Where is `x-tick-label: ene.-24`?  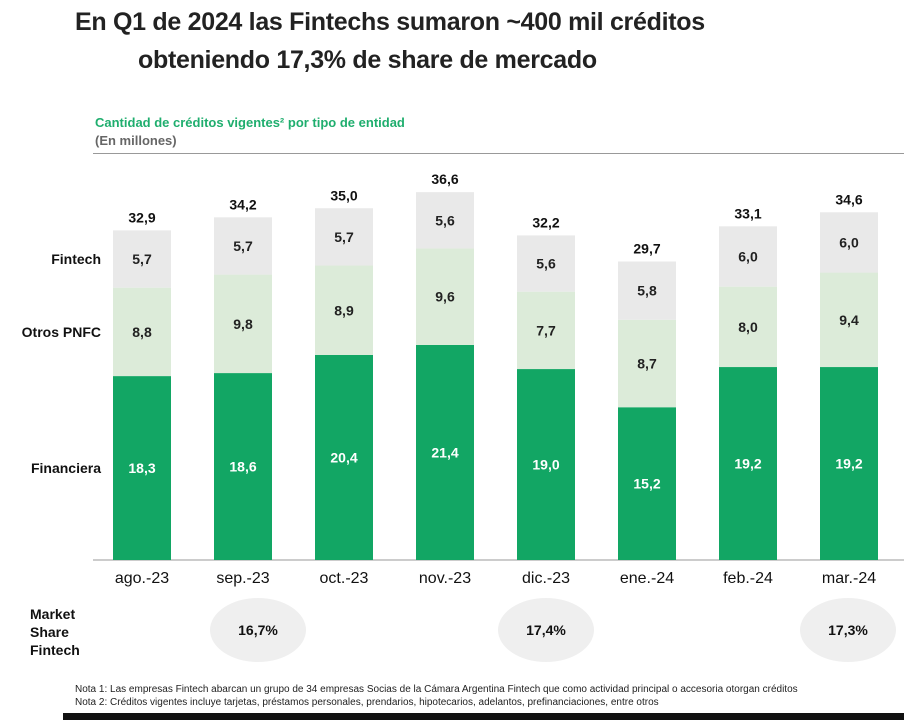
x-tick-label: ene.-24 is located at coordinates (647, 578).